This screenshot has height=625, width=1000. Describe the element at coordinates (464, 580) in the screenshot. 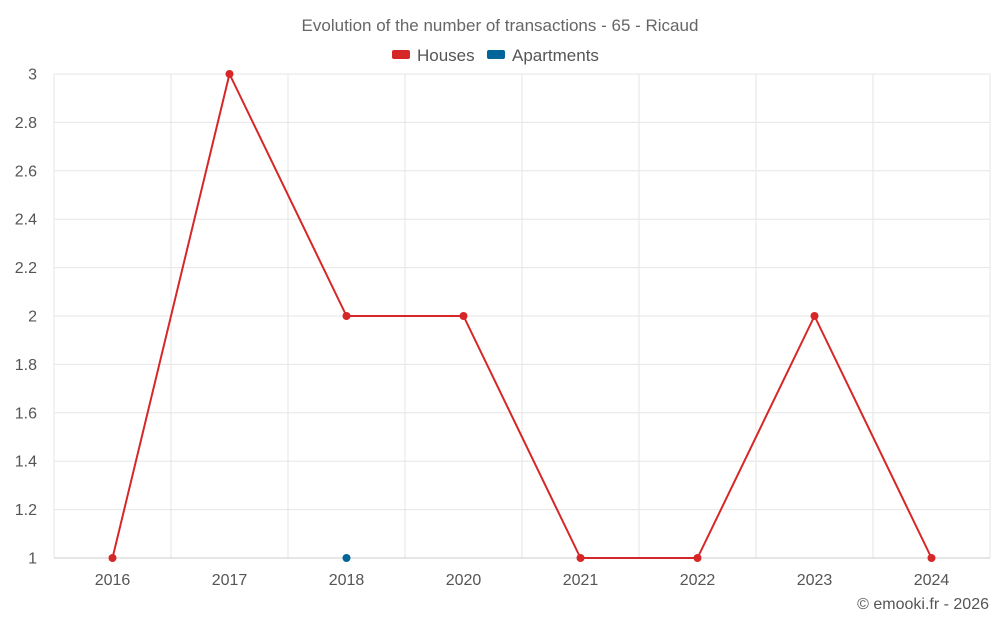

I see `x-tick-label: 2020` at that location.